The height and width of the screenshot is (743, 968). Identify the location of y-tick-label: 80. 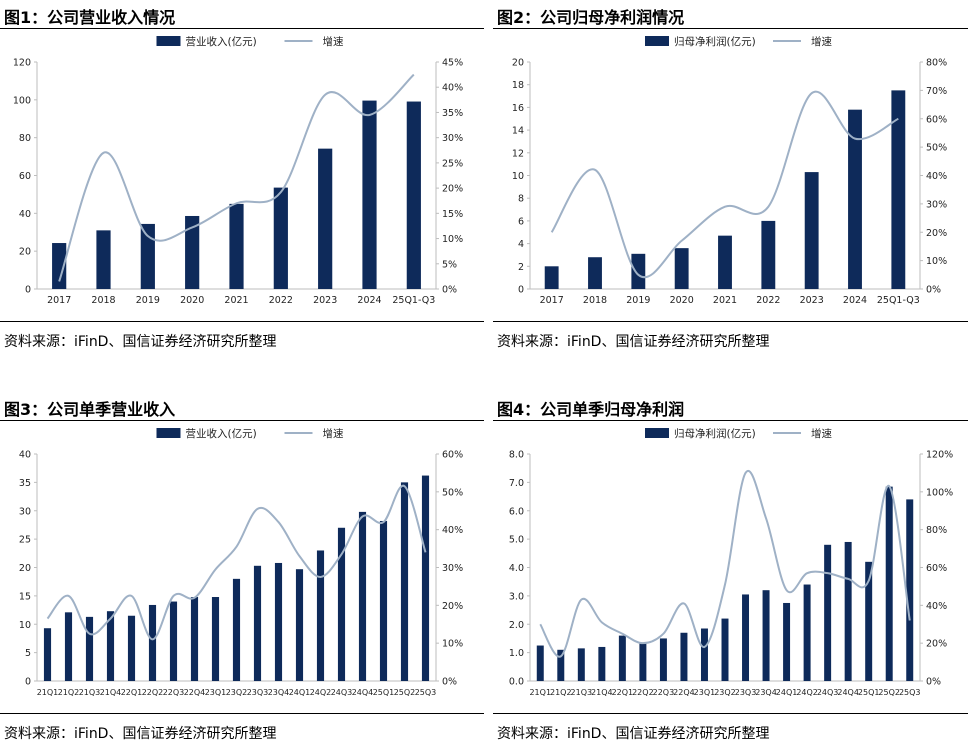
(25, 138).